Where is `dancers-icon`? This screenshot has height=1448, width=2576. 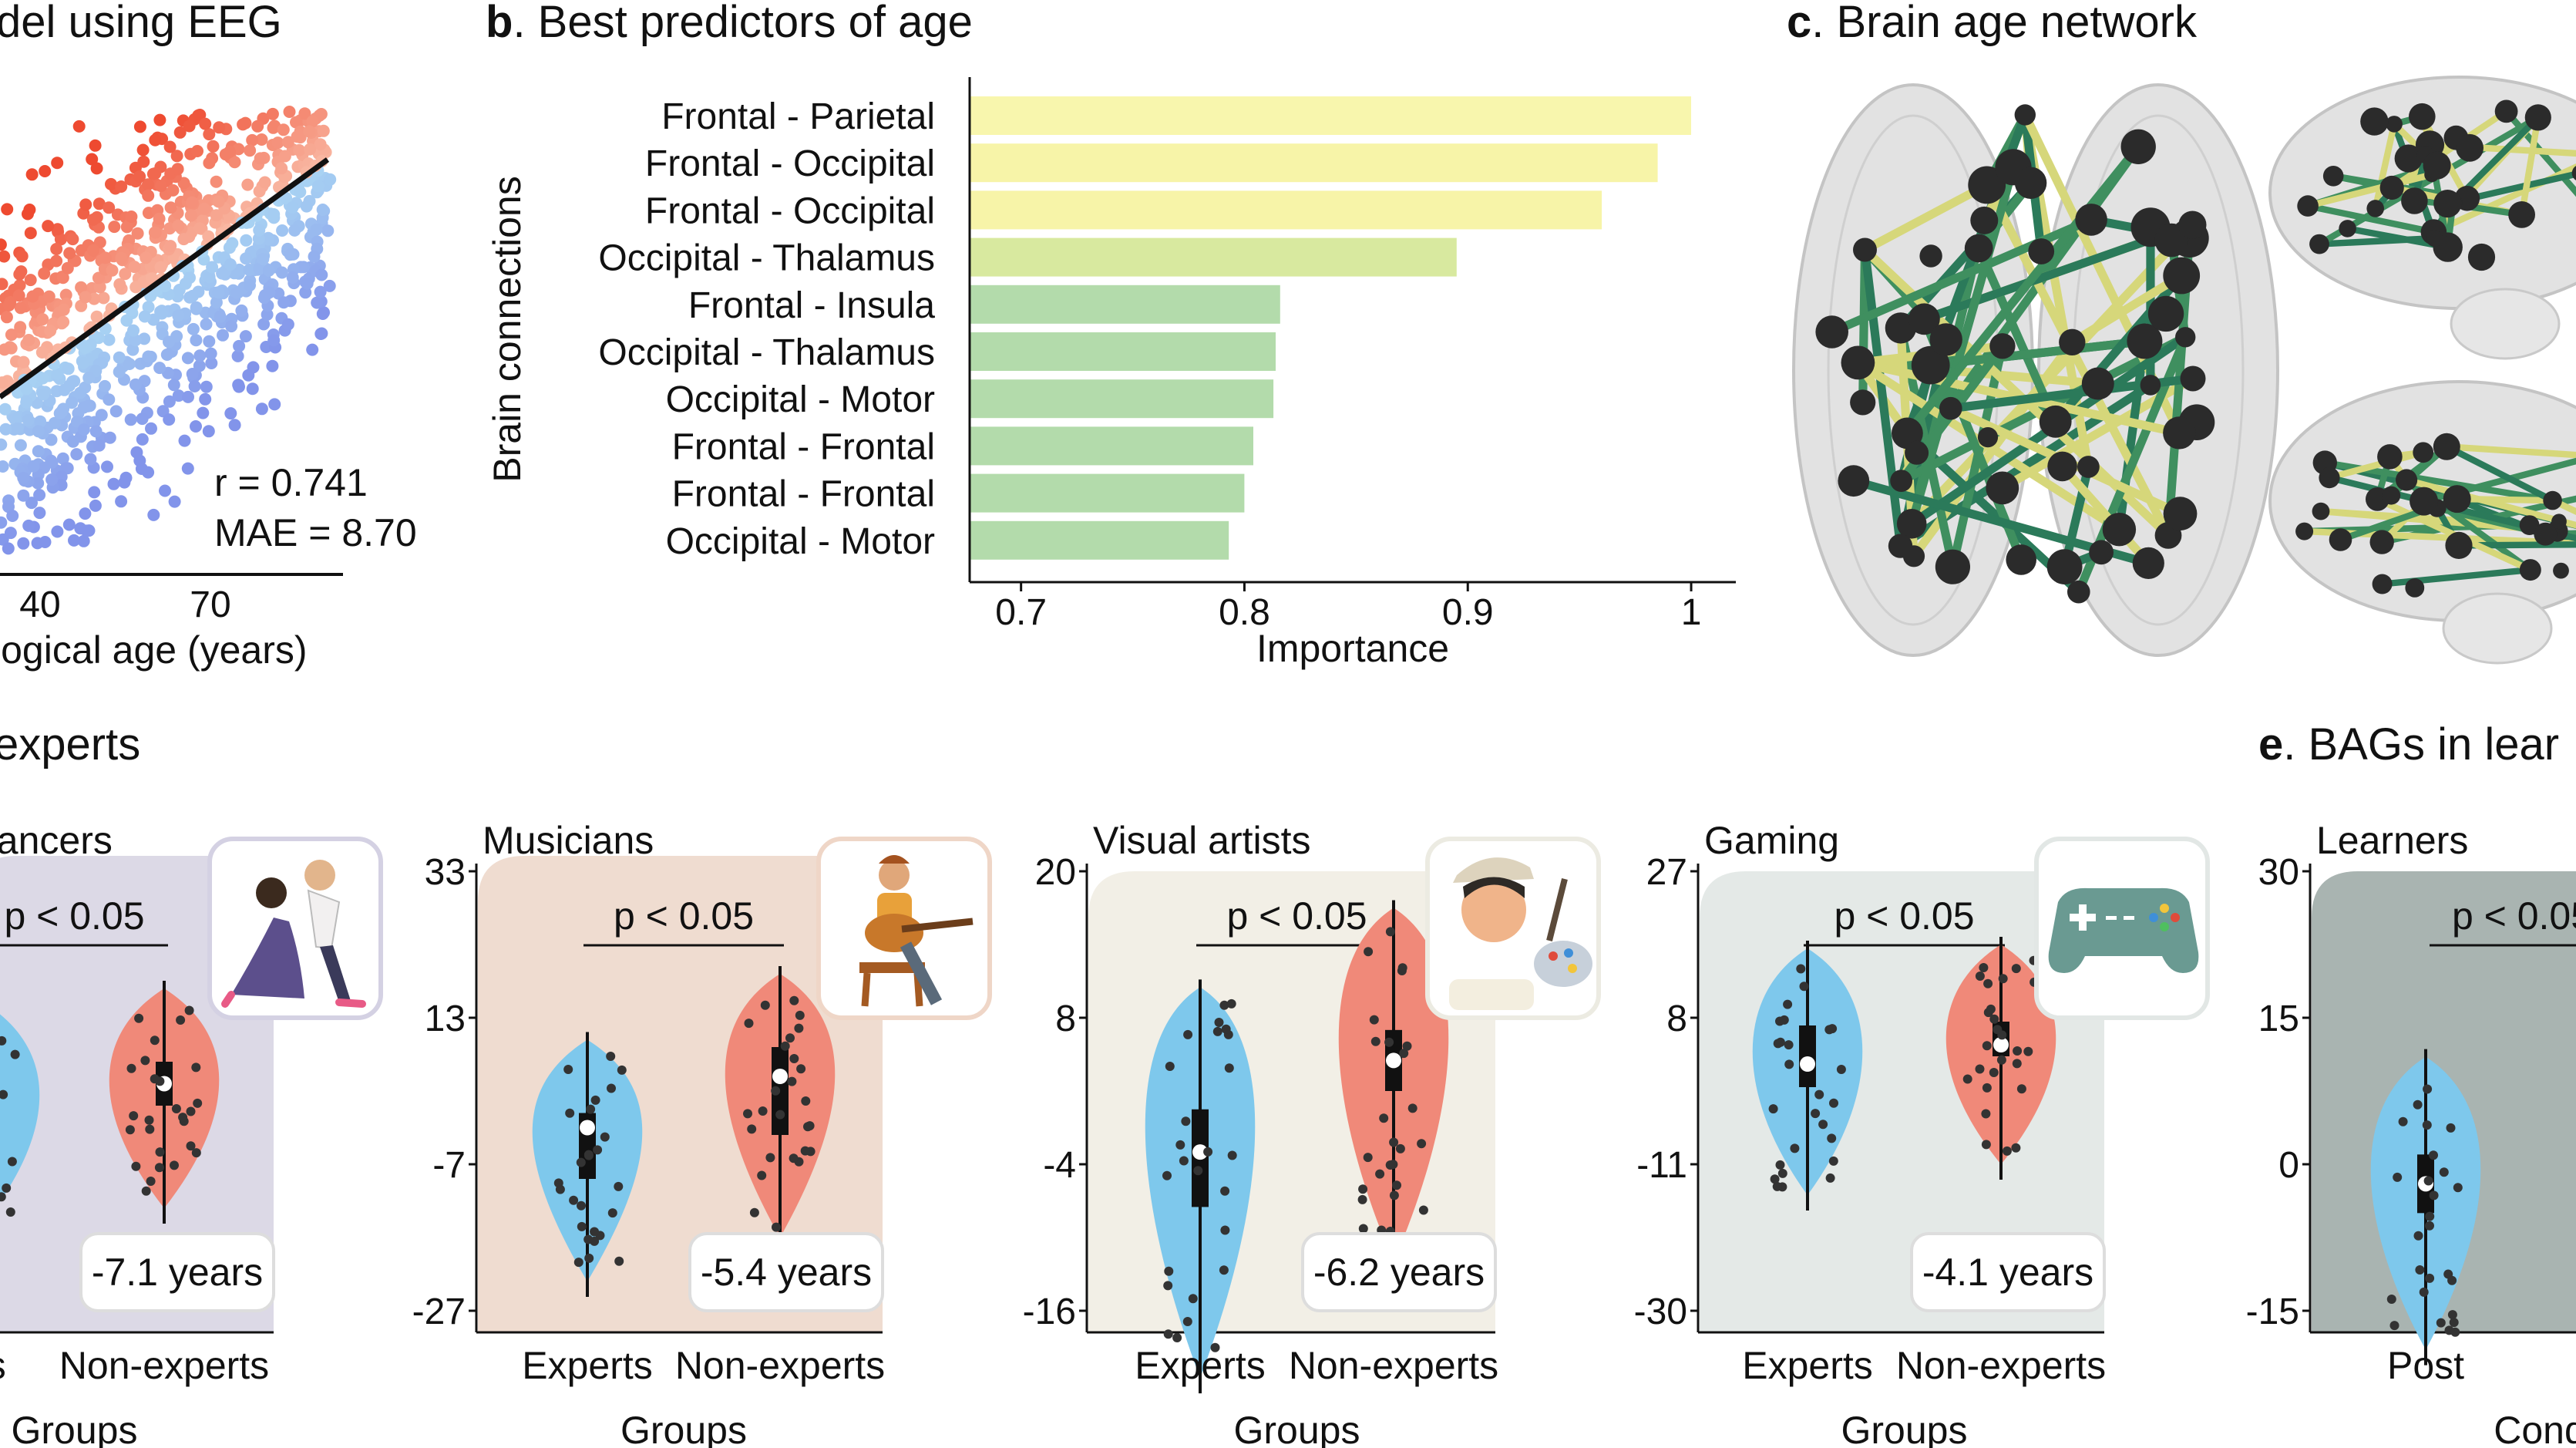 dancers-icon is located at coordinates (295, 928).